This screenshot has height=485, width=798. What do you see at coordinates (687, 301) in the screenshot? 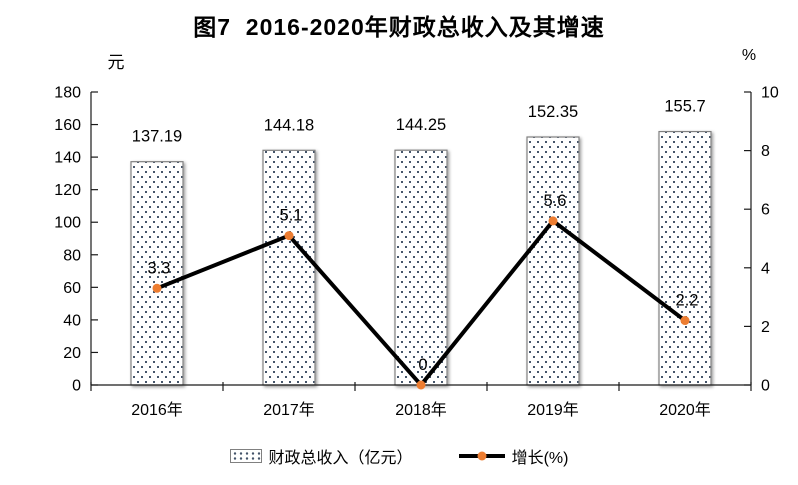
I see `line-value-label: 2.2` at bounding box center [687, 301].